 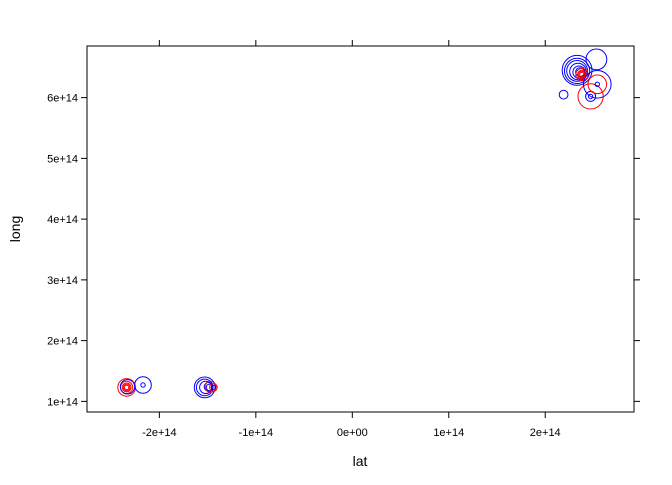 I want to click on y-tick-label: 6e+14, so click(x=62, y=99).